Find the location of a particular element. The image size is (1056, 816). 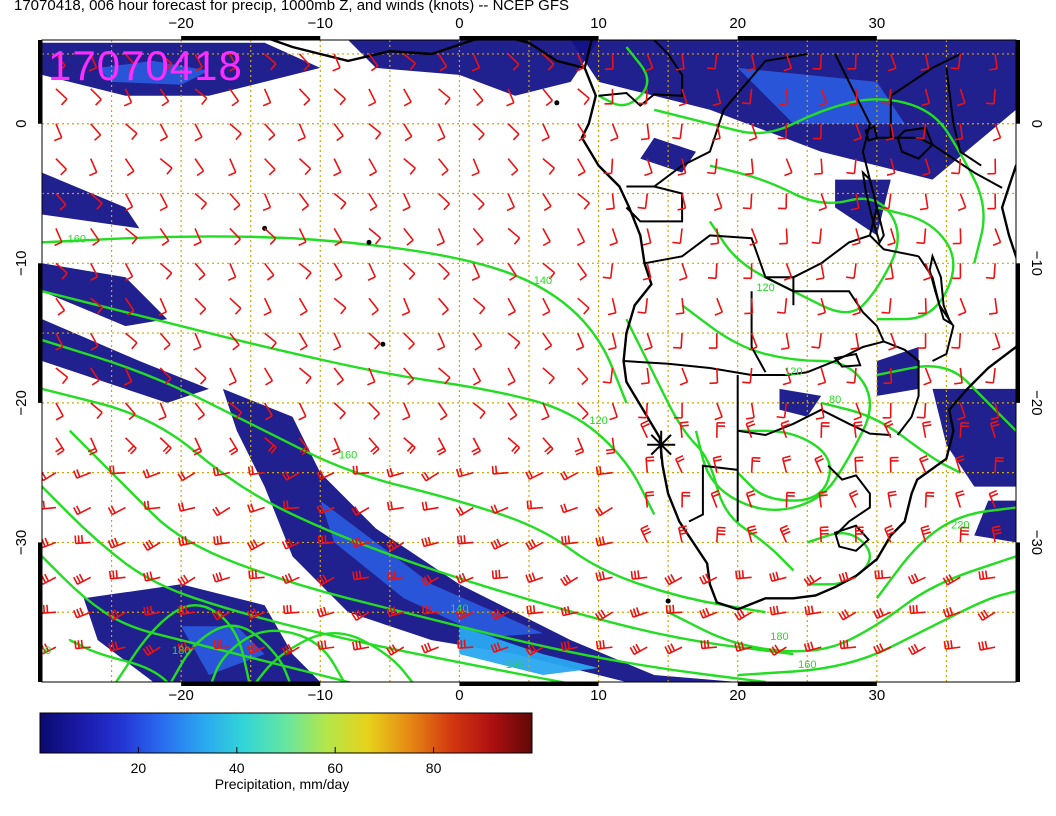

colorbar-label: Precipitation, mm/day is located at coordinates (282, 784).